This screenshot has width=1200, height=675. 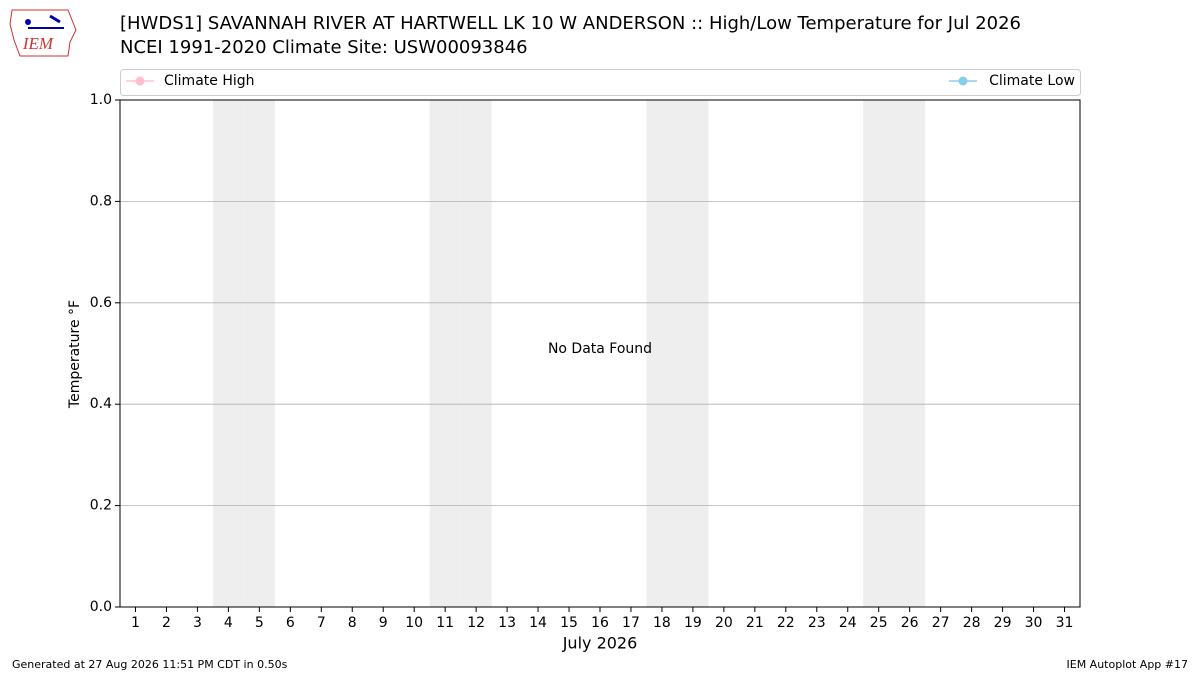 I want to click on x-tick-label: 19, so click(x=693, y=623).